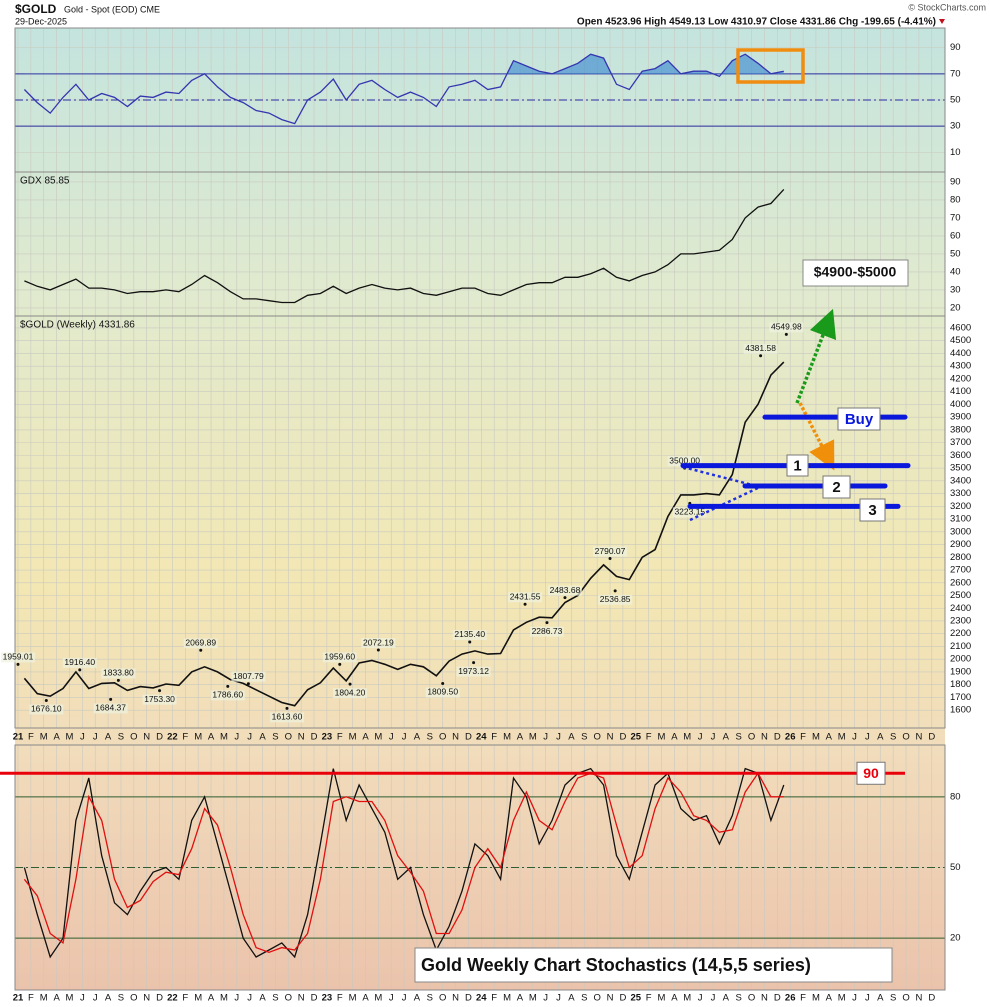 The height and width of the screenshot is (1007, 990). Describe the element at coordinates (786, 327) in the screenshot. I see `annotation-label: 4549.98` at that location.